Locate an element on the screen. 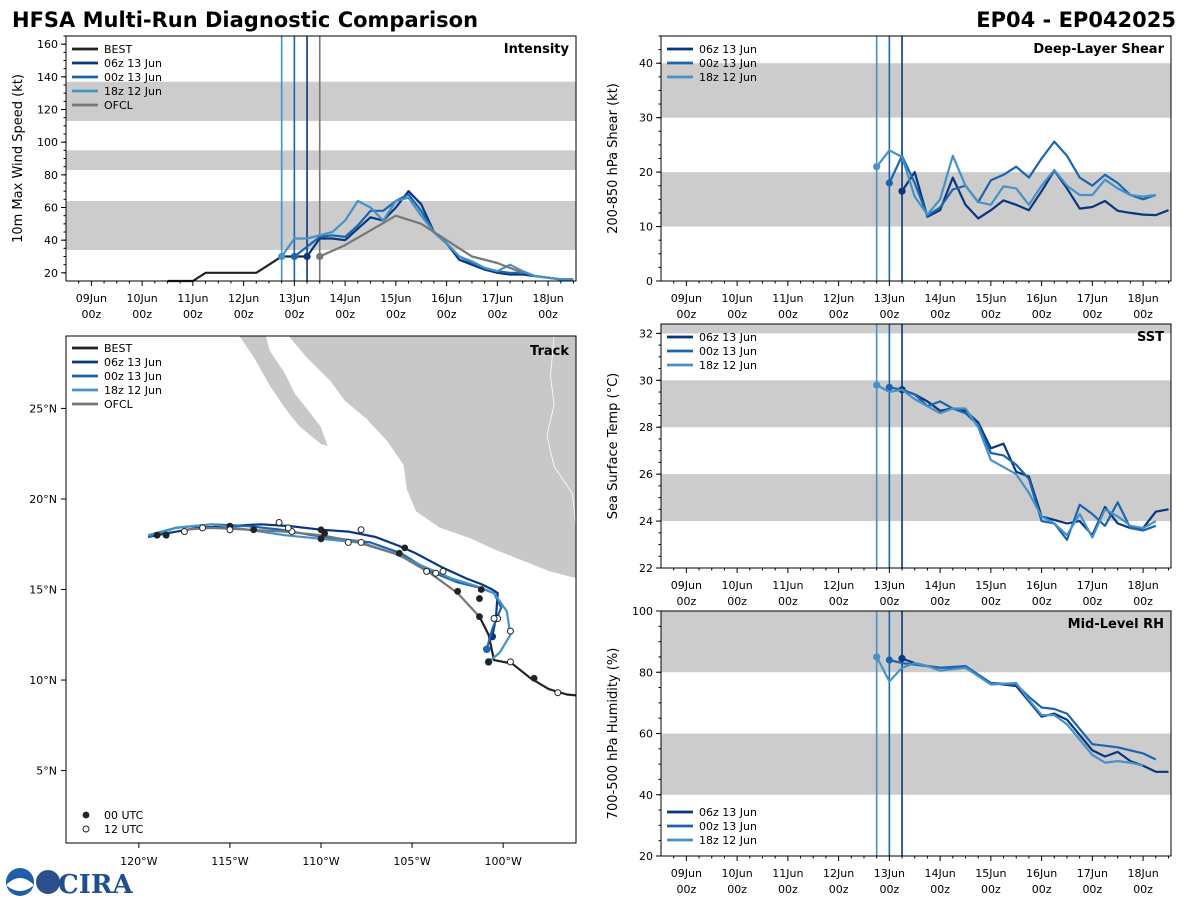 The width and height of the screenshot is (1200, 900). intensity-xtick-label: 14Jun is located at coordinates (345, 298).